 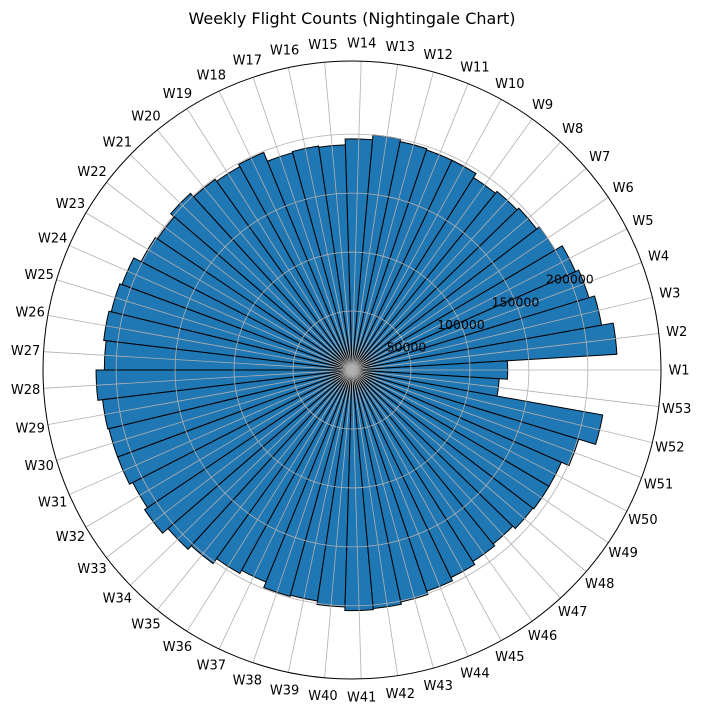 What do you see at coordinates (25, 390) in the screenshot?
I see `angle-label-w28: W28` at bounding box center [25, 390].